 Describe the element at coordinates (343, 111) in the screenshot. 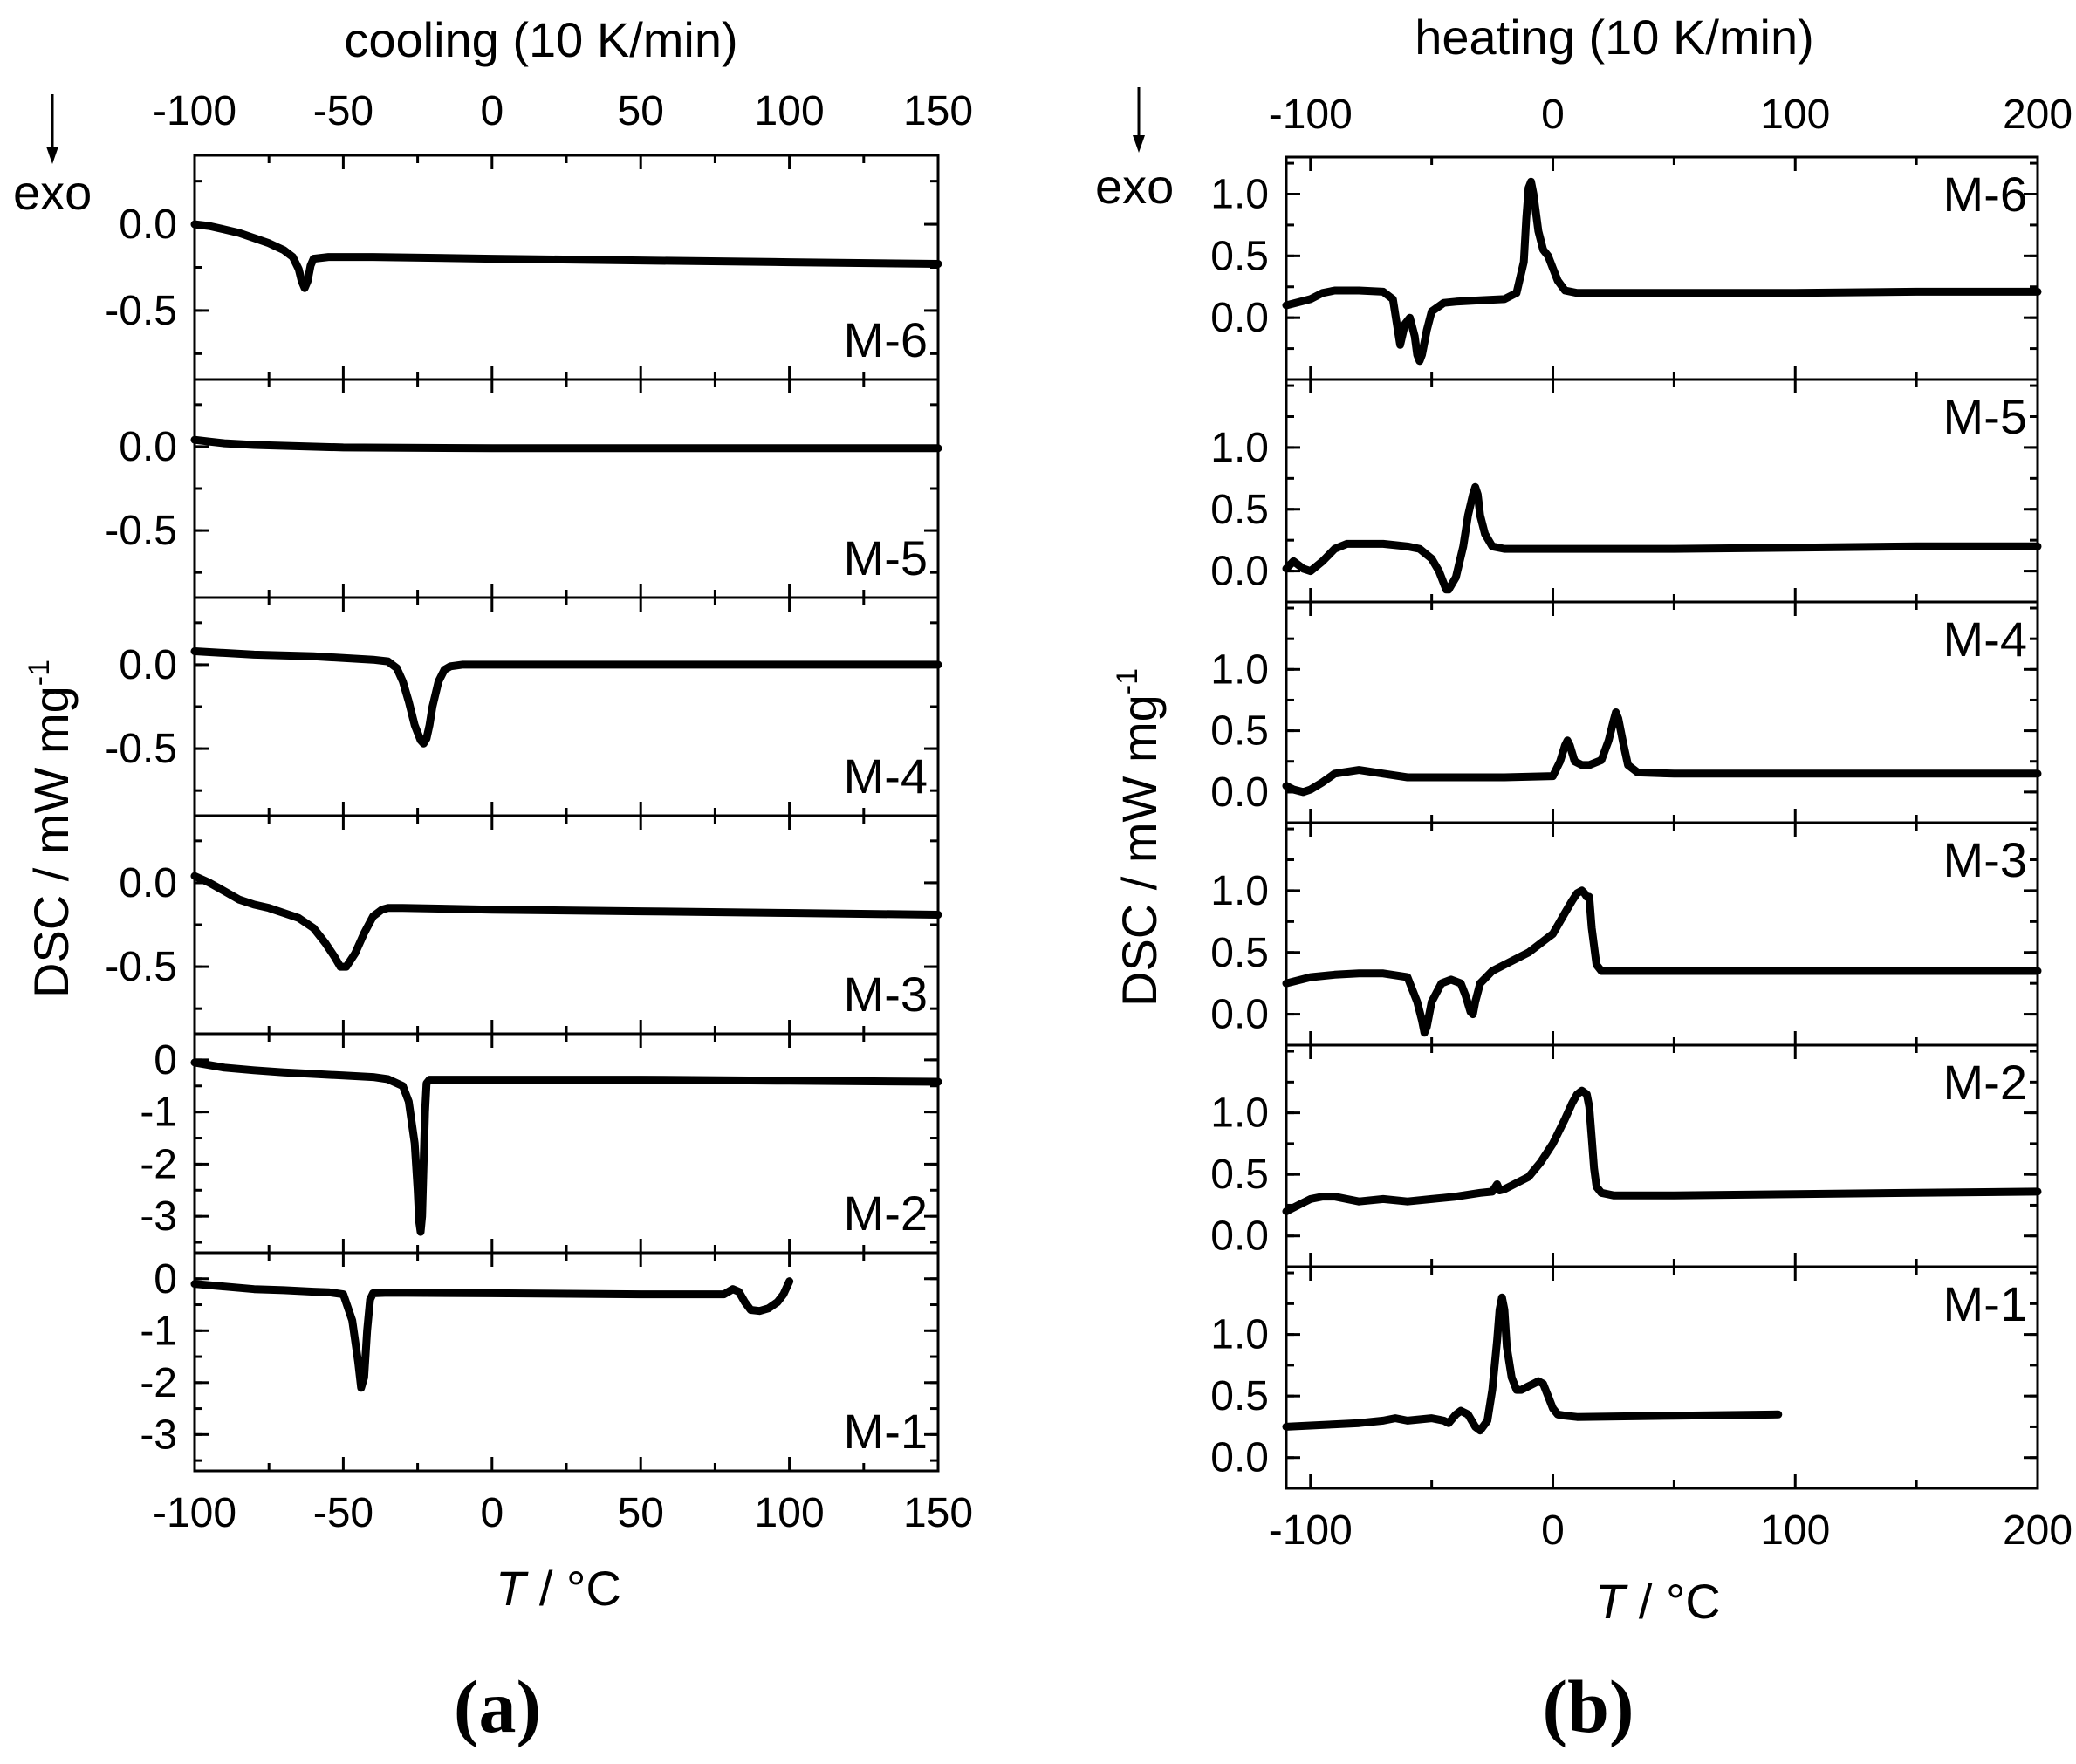

I see `x-tick-label-top: -50` at that location.